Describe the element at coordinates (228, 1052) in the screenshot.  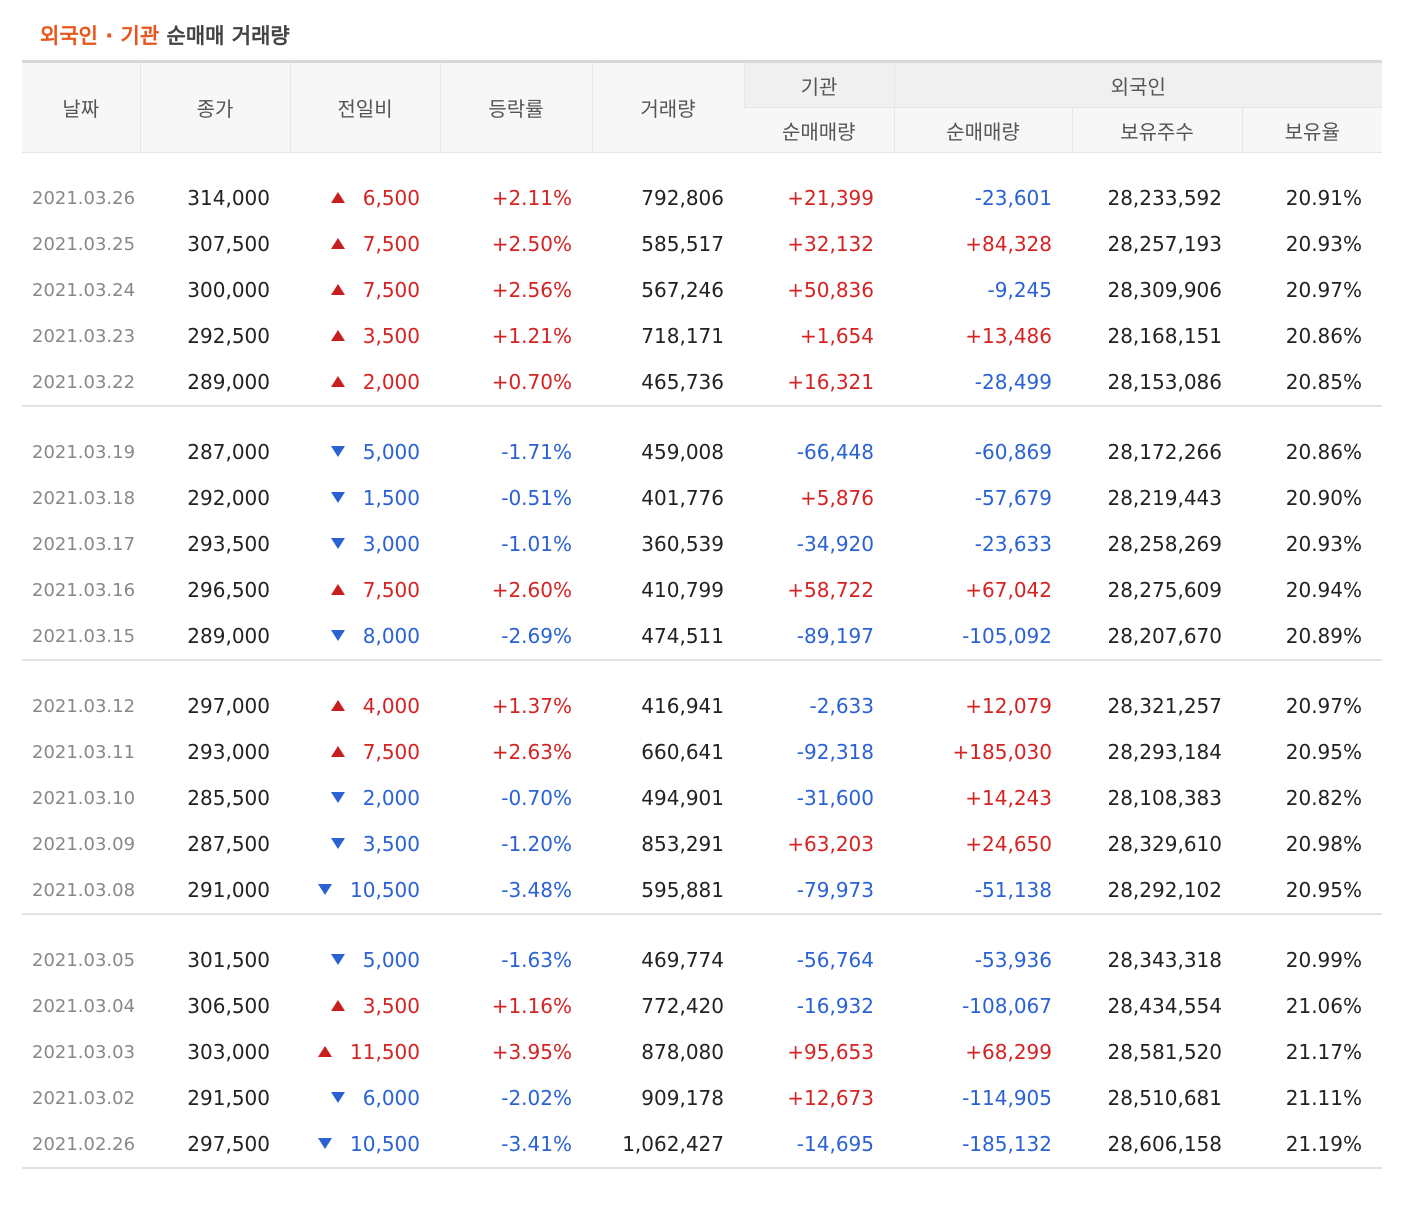
I see `close-cell: 303,000` at that location.